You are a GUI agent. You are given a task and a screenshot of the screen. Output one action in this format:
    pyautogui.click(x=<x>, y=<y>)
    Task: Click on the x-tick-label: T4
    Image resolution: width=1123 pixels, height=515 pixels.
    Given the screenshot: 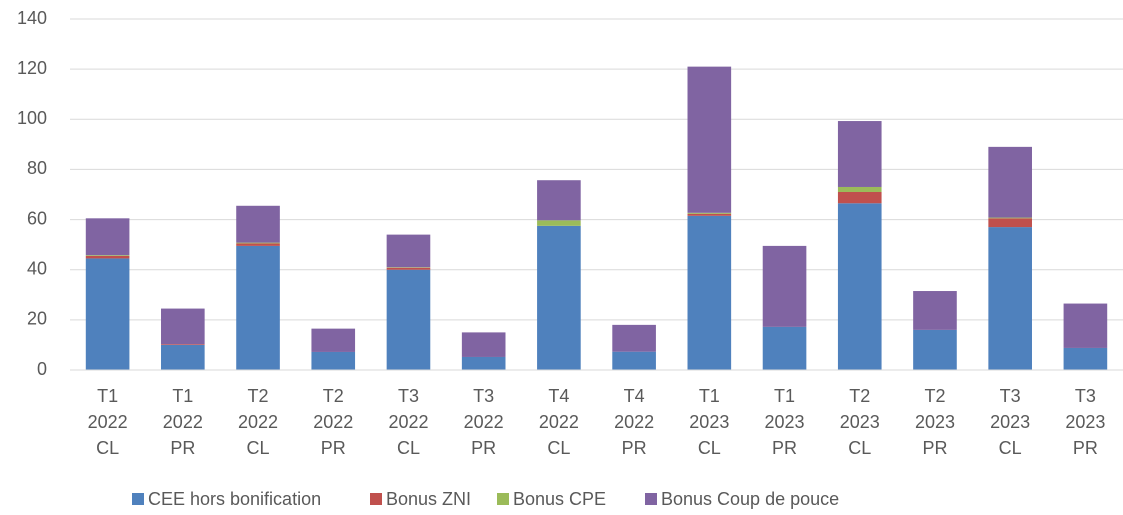 What is the action you would take?
    pyautogui.click(x=634, y=396)
    